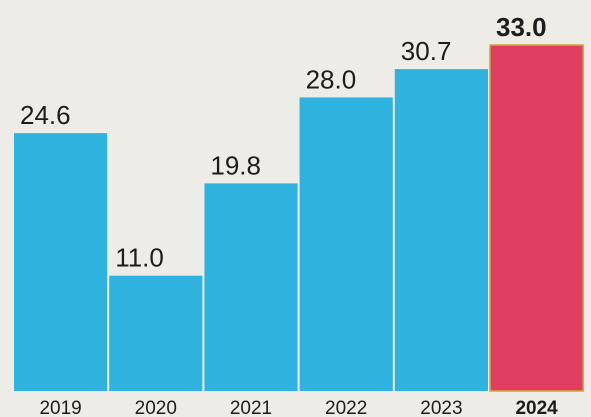 The width and height of the screenshot is (591, 417). What do you see at coordinates (45, 115) in the screenshot?
I see `value-label-2019: 24.6` at bounding box center [45, 115].